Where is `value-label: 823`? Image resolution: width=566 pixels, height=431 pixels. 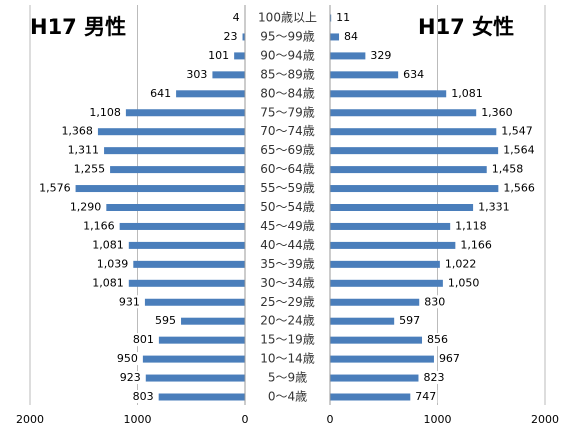
value-label: 823 is located at coordinates (433, 377).